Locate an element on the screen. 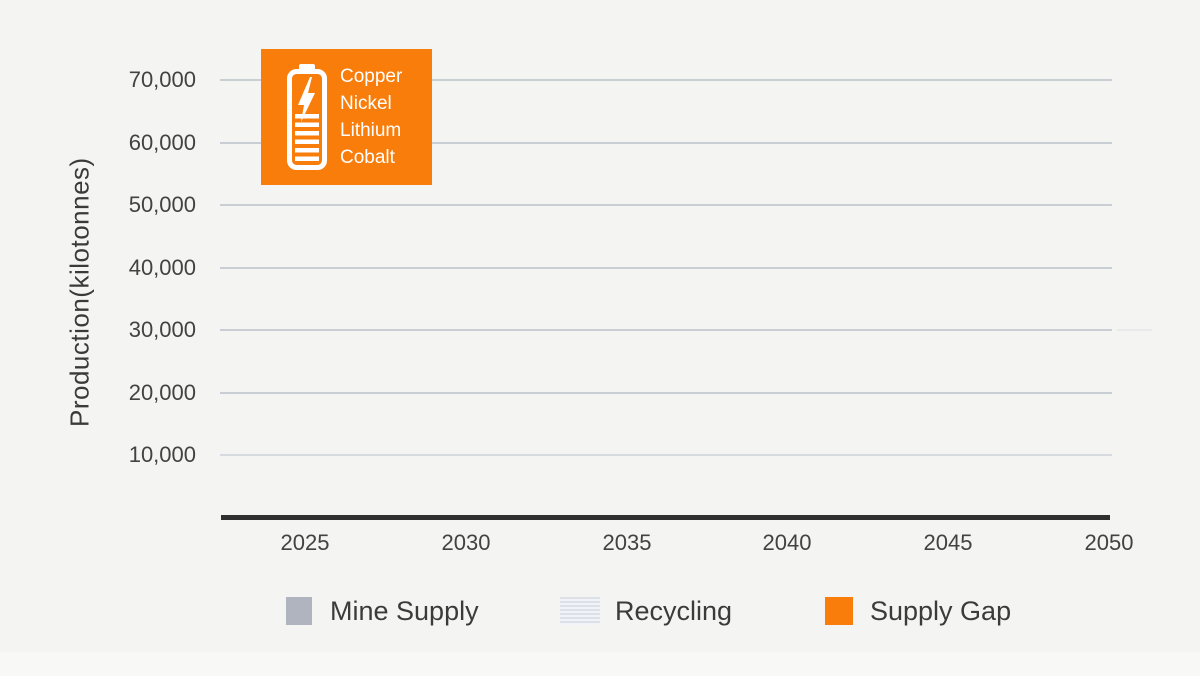  material-copper: Copper is located at coordinates (371, 76).